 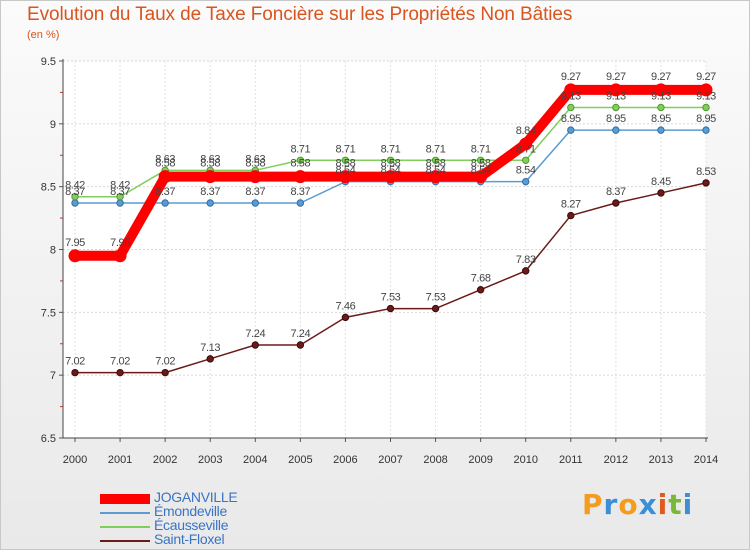 What do you see at coordinates (53, 376) in the screenshot?
I see `y-tick-label: 7` at bounding box center [53, 376].